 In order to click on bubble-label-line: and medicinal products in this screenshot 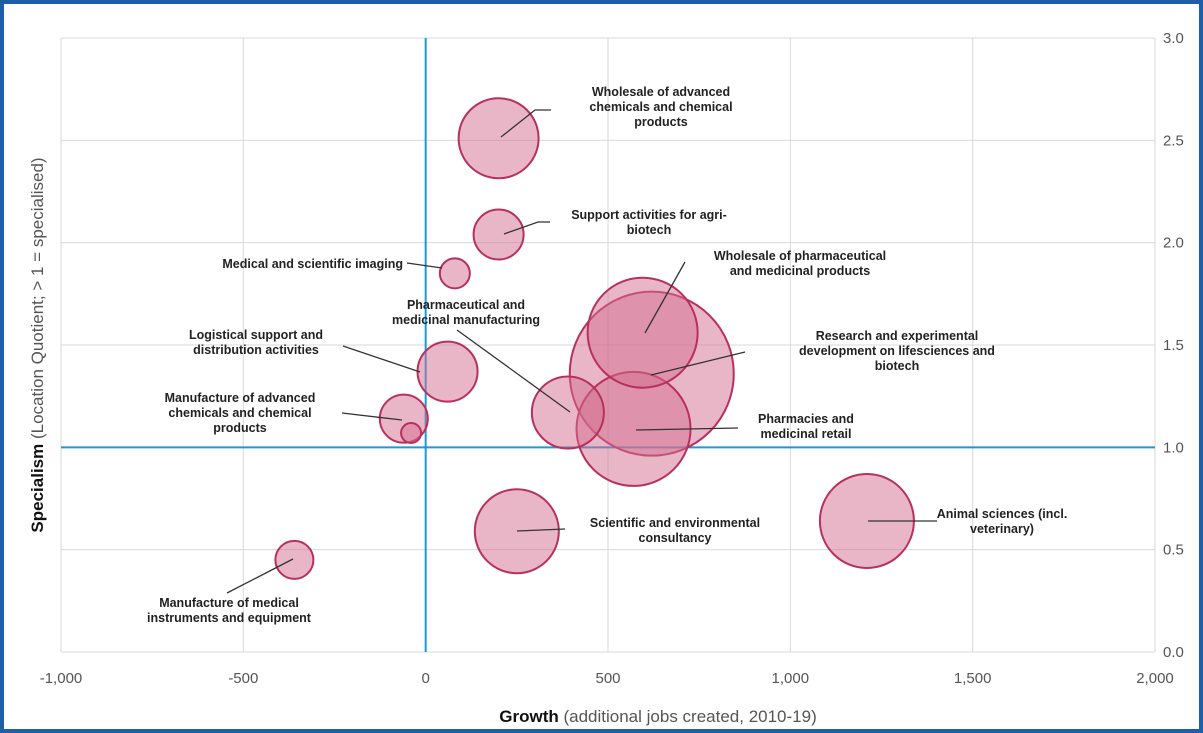, I will do `click(800, 271)`.